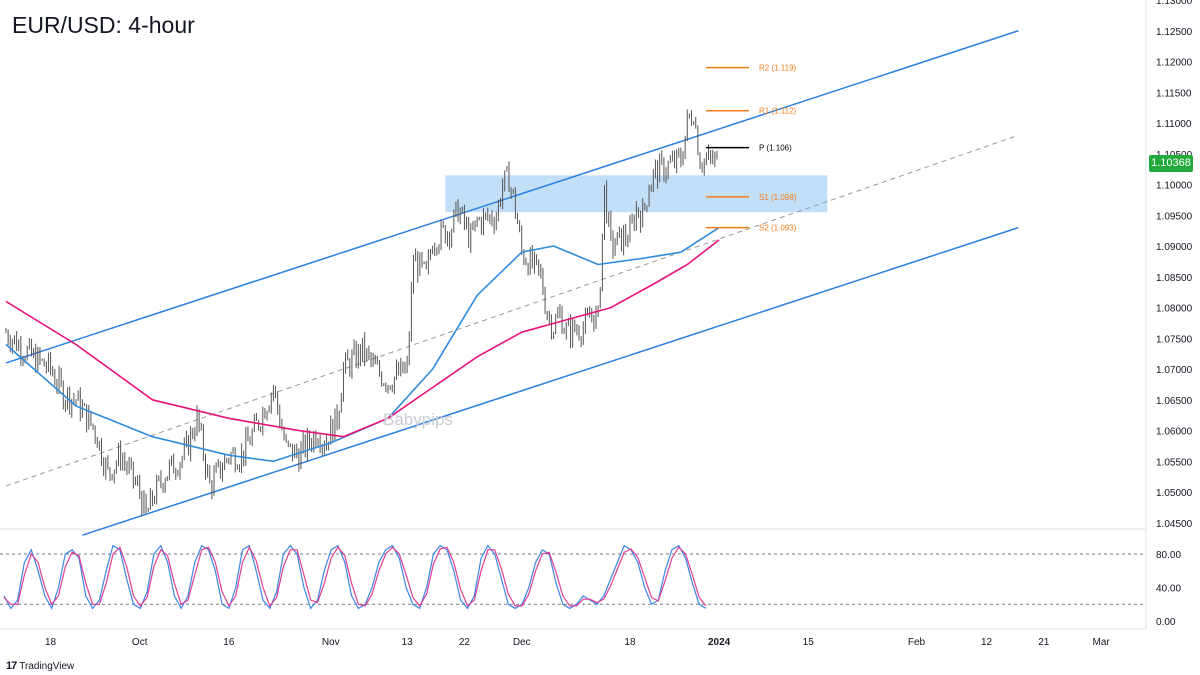 The image size is (1200, 675). What do you see at coordinates (465, 642) in the screenshot?
I see `x-tick-label: 22` at bounding box center [465, 642].